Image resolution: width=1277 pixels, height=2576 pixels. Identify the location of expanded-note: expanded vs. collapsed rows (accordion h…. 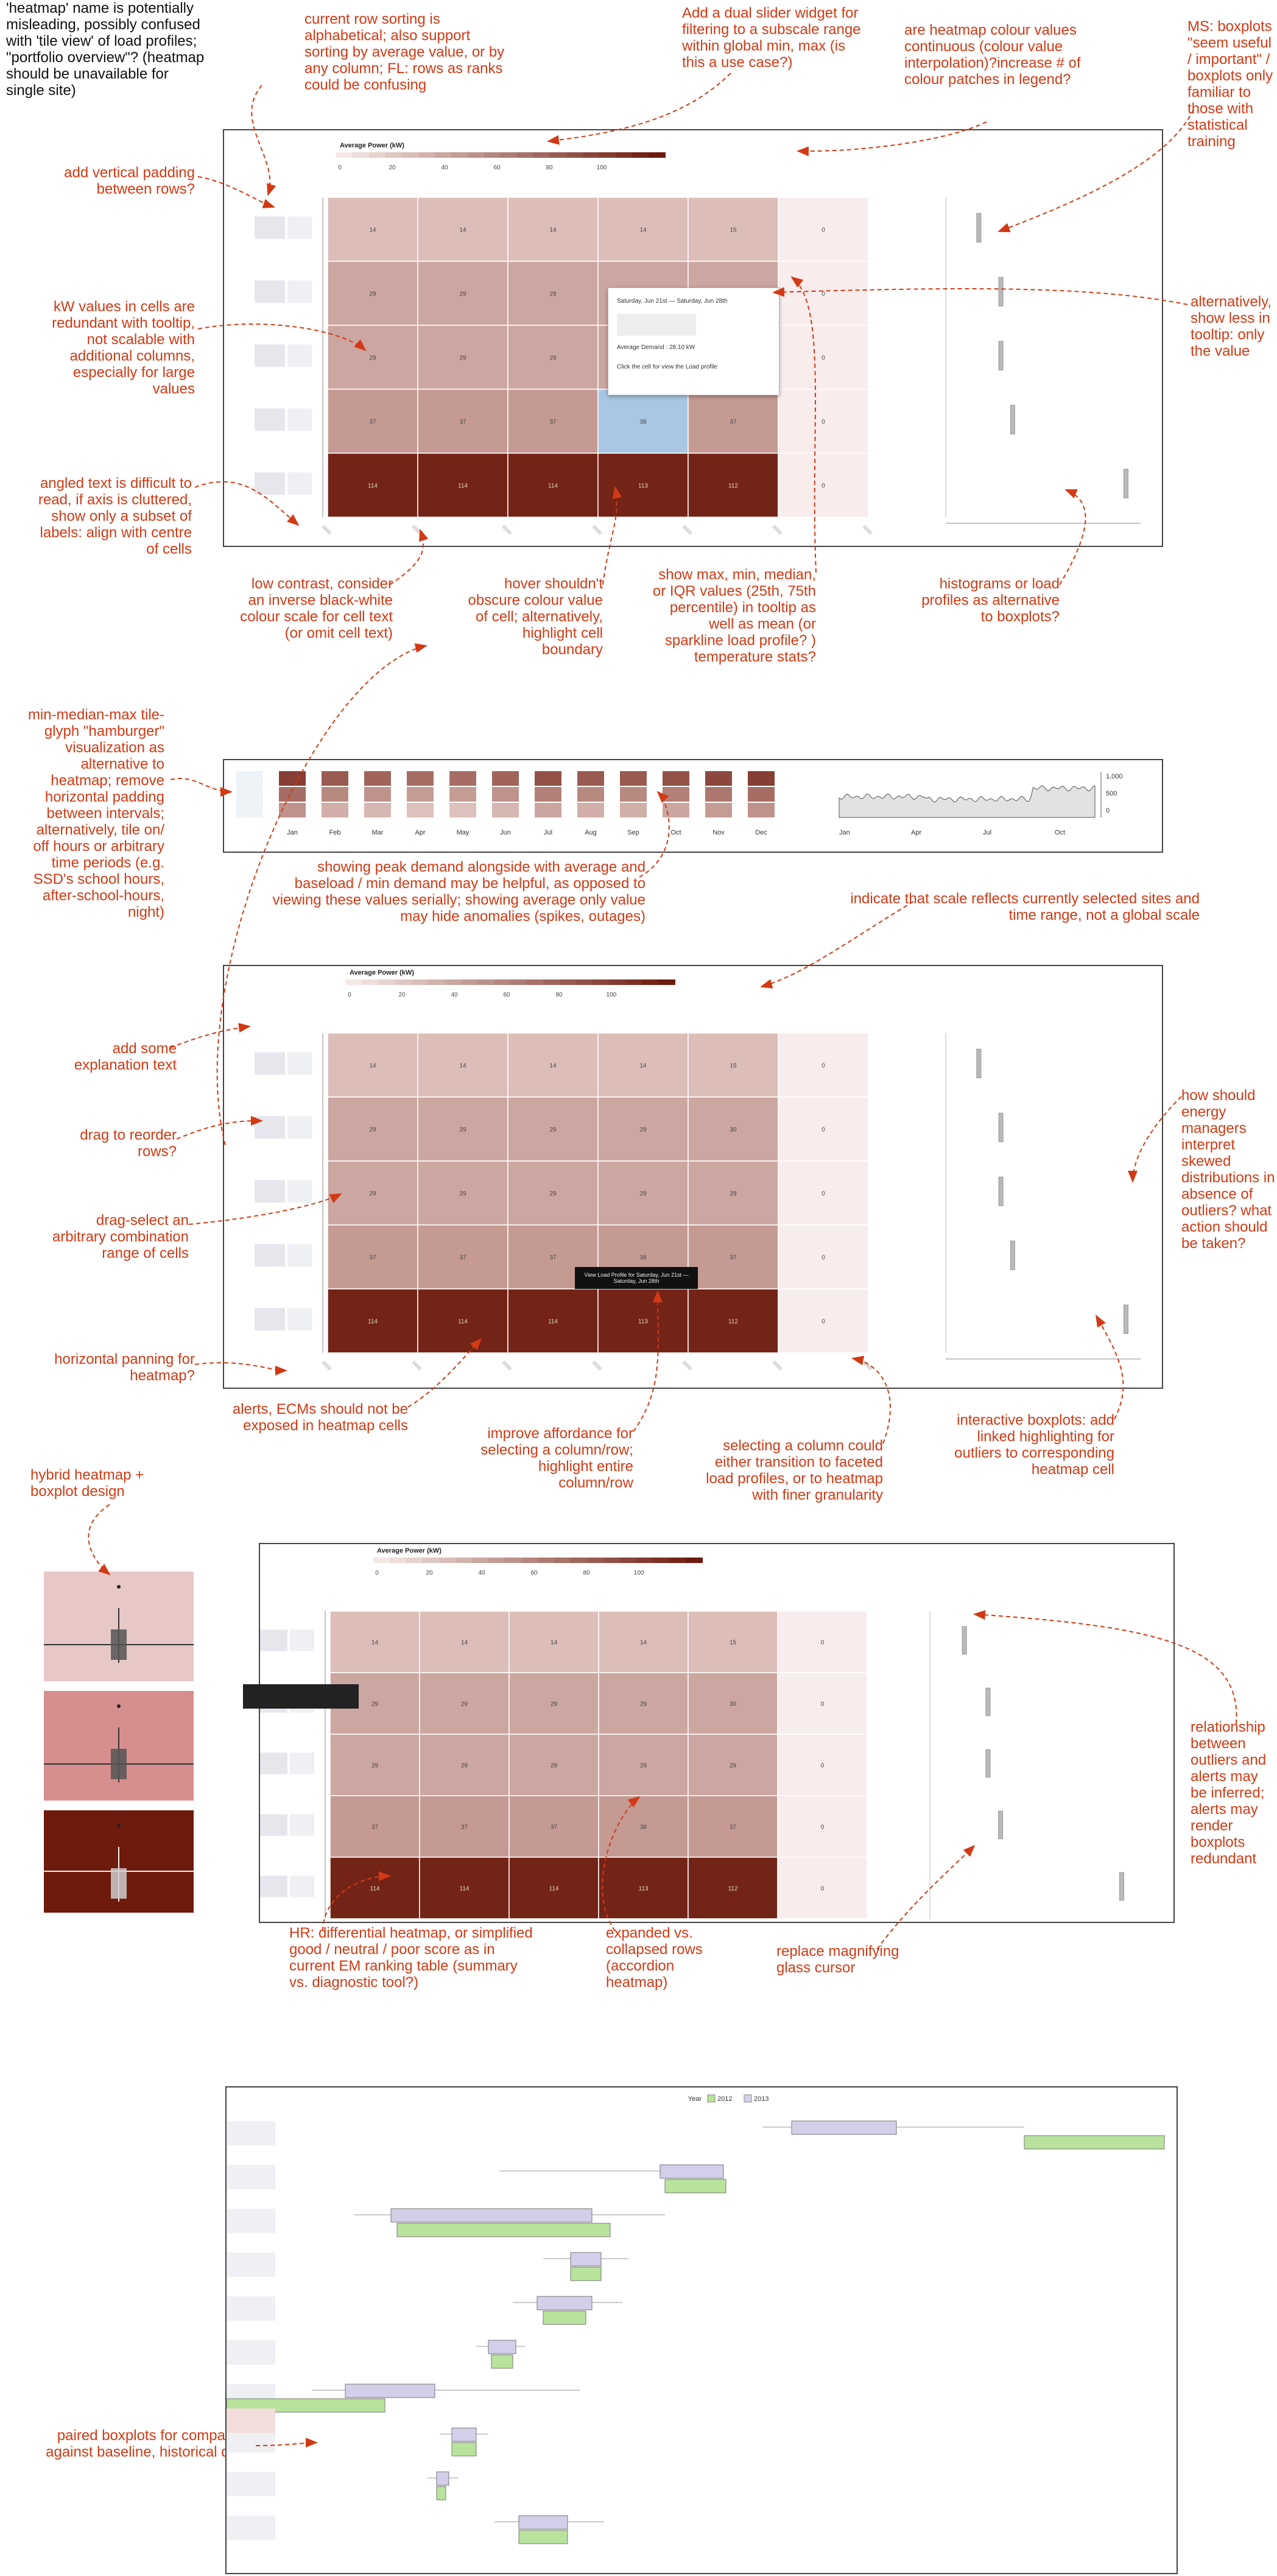
(654, 1958).